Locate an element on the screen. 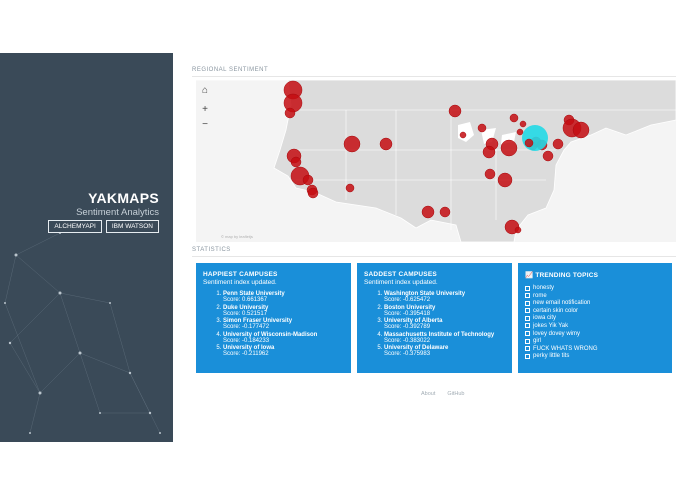 This screenshot has height=494, width=695. github-link: GitHub is located at coordinates (456, 394).